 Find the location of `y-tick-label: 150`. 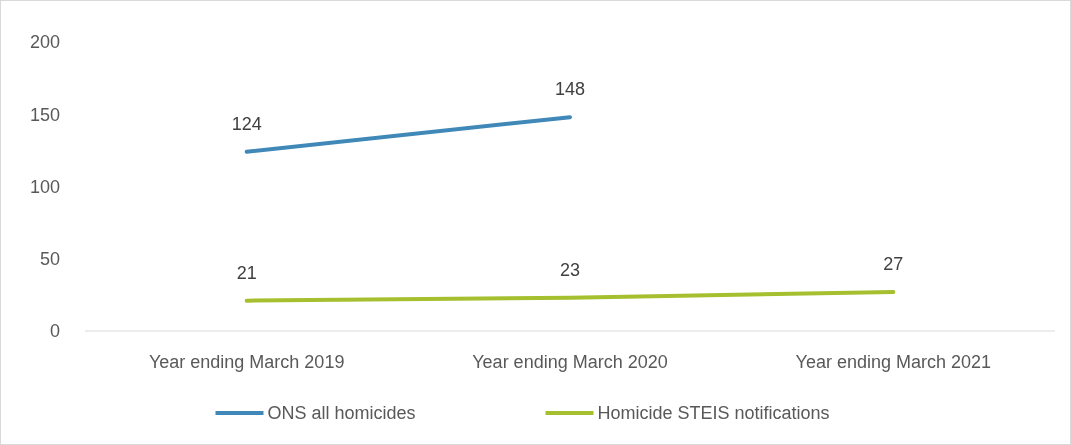

y-tick-label: 150 is located at coordinates (44, 114).